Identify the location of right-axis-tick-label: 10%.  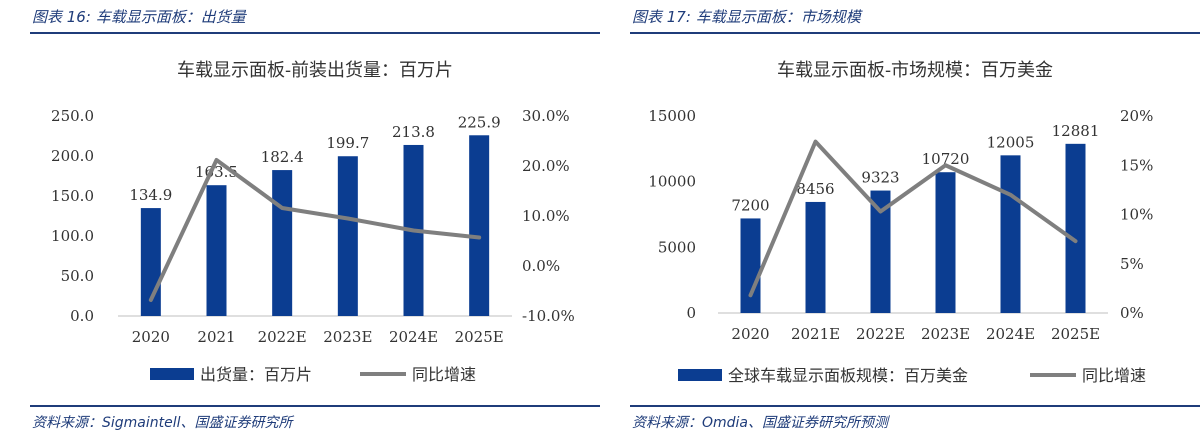
(1136, 215).